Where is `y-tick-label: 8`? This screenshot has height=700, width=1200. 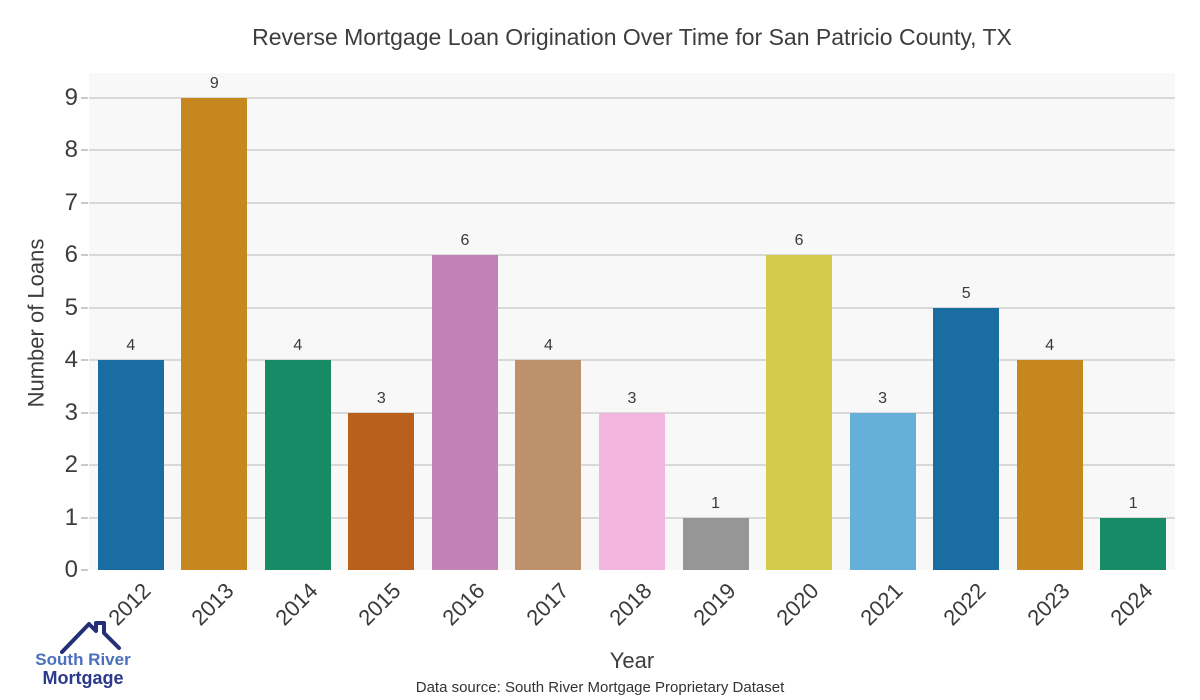
y-tick-label: 8 is located at coordinates (71, 150).